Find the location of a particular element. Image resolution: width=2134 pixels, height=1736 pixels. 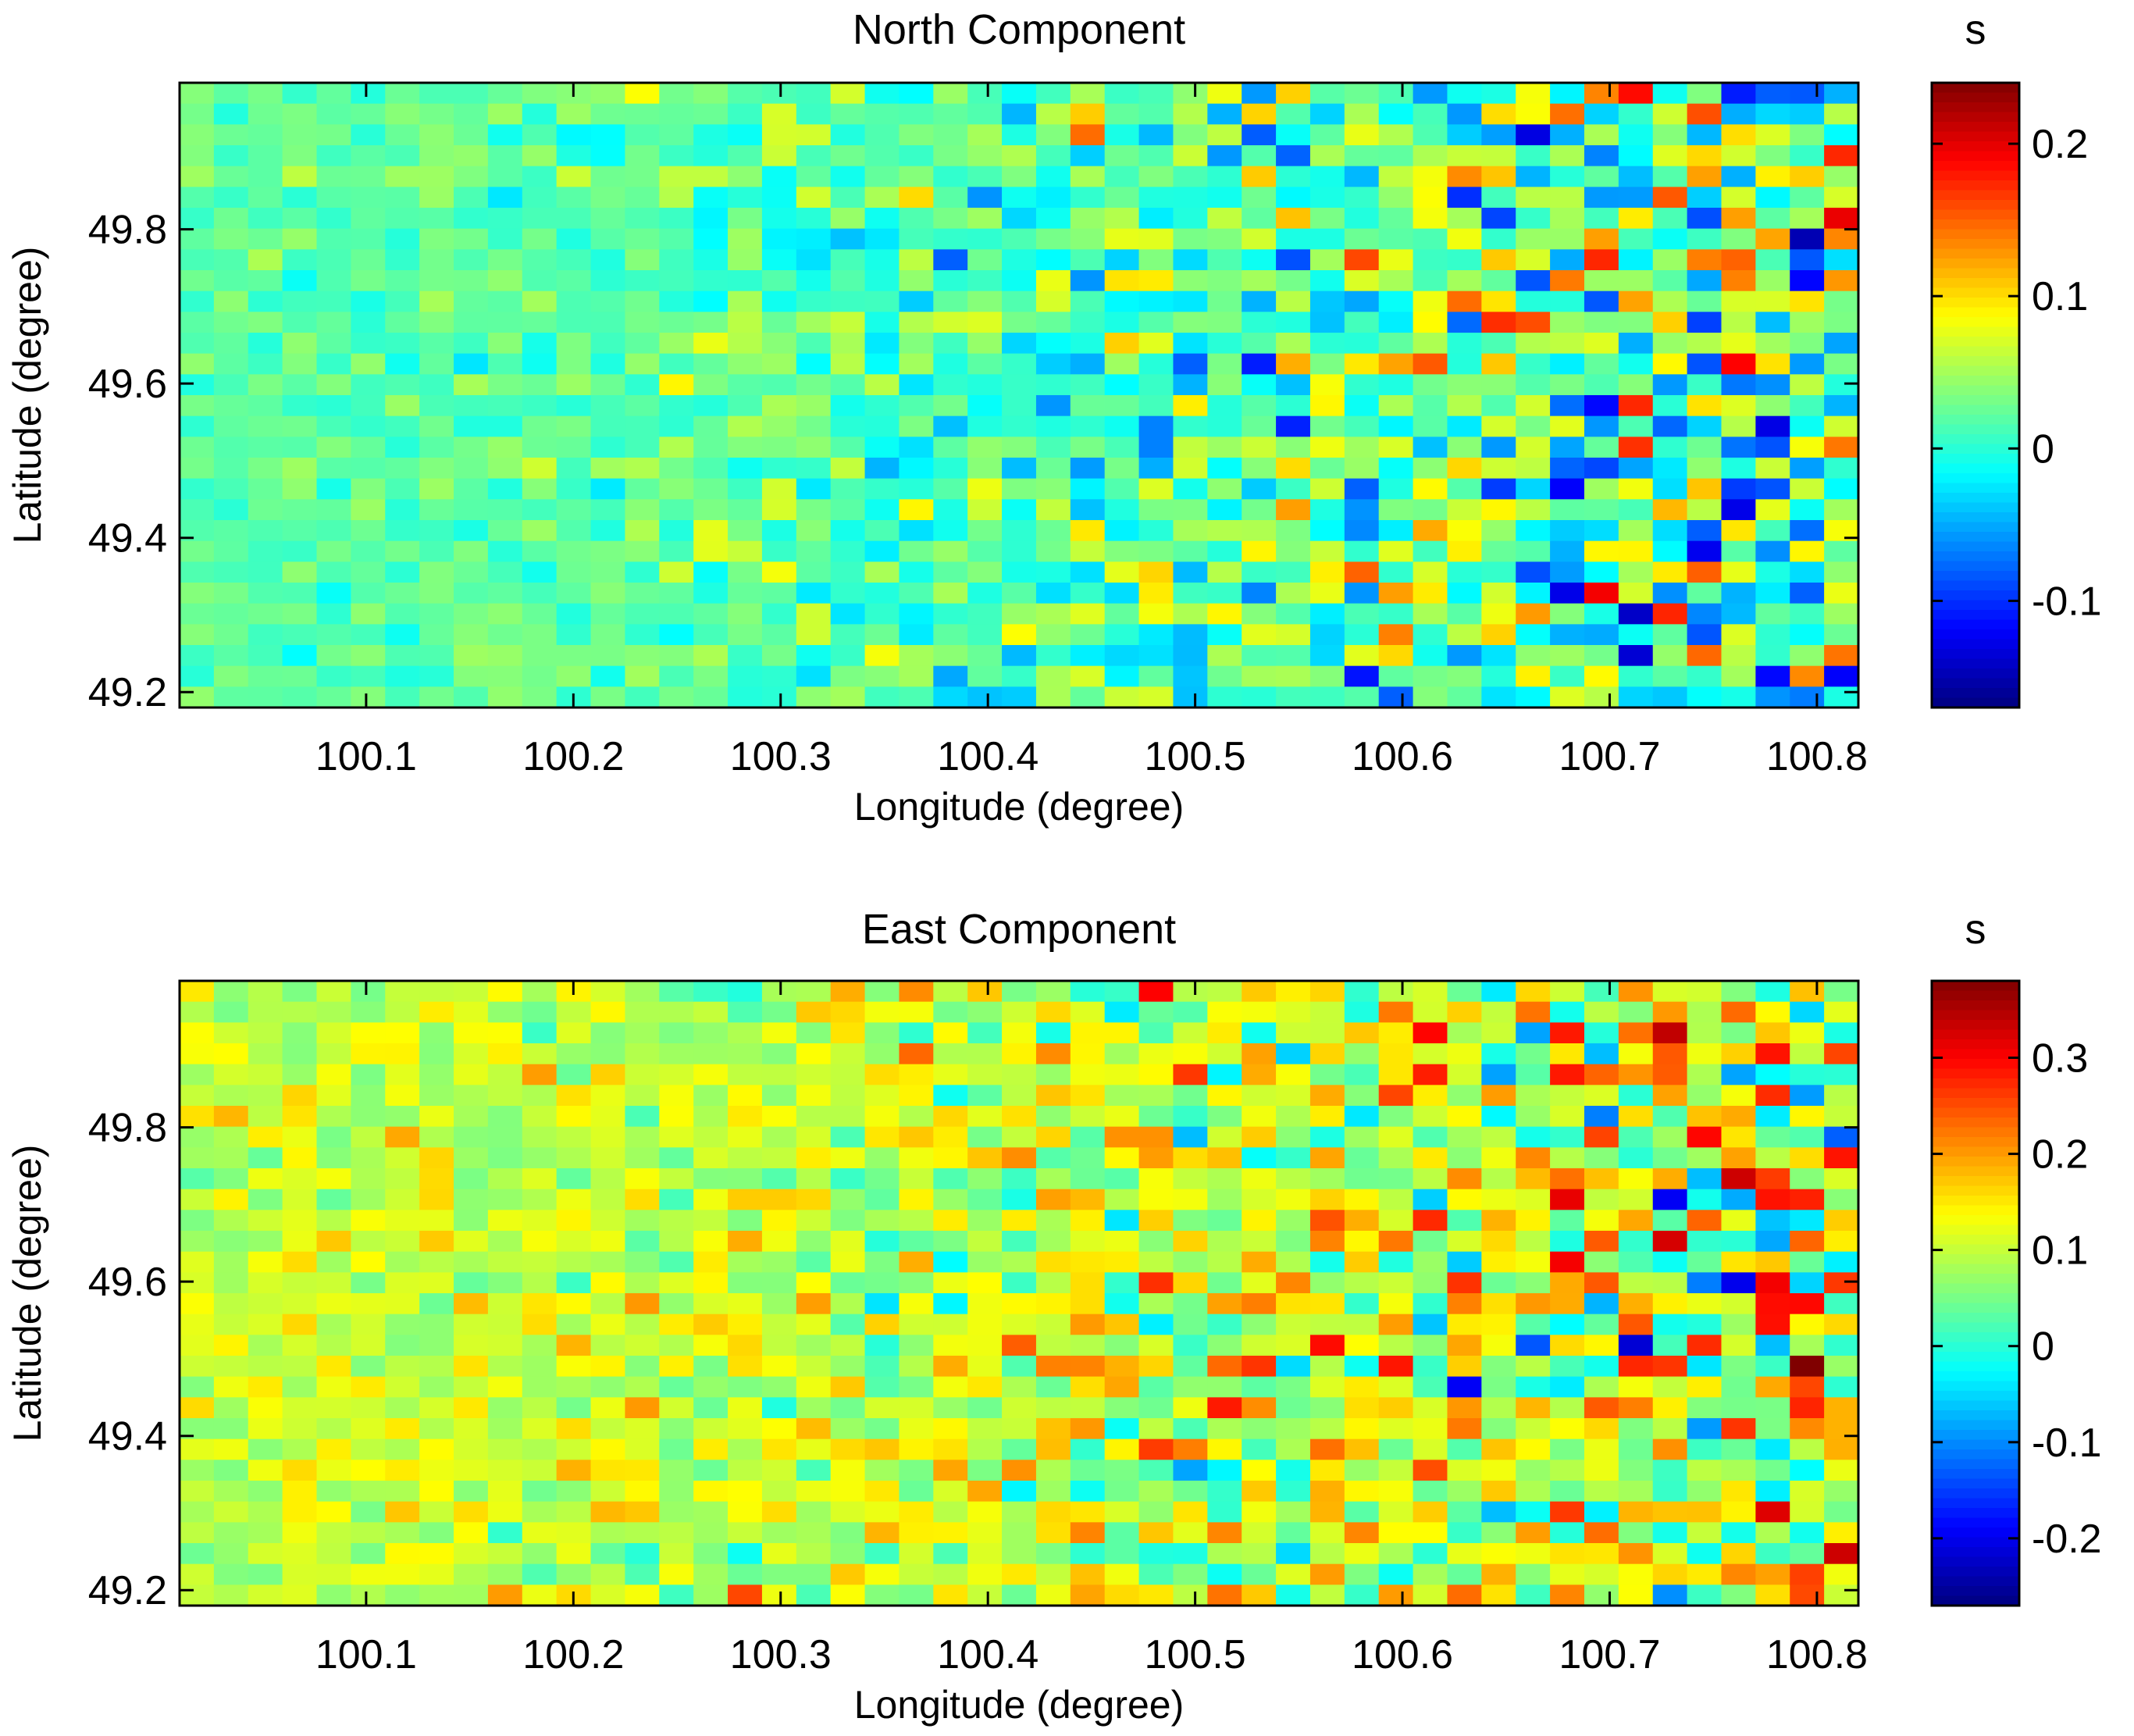

x-tick-label: 100.1 is located at coordinates (366, 1654).